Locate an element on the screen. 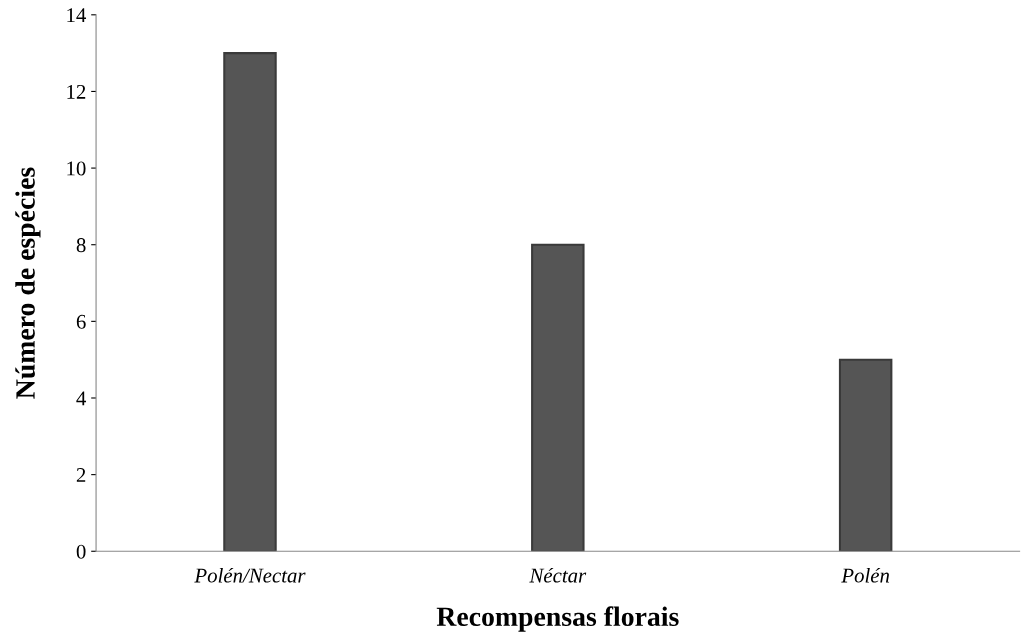  y-tick-label: 0 is located at coordinates (81, 551).